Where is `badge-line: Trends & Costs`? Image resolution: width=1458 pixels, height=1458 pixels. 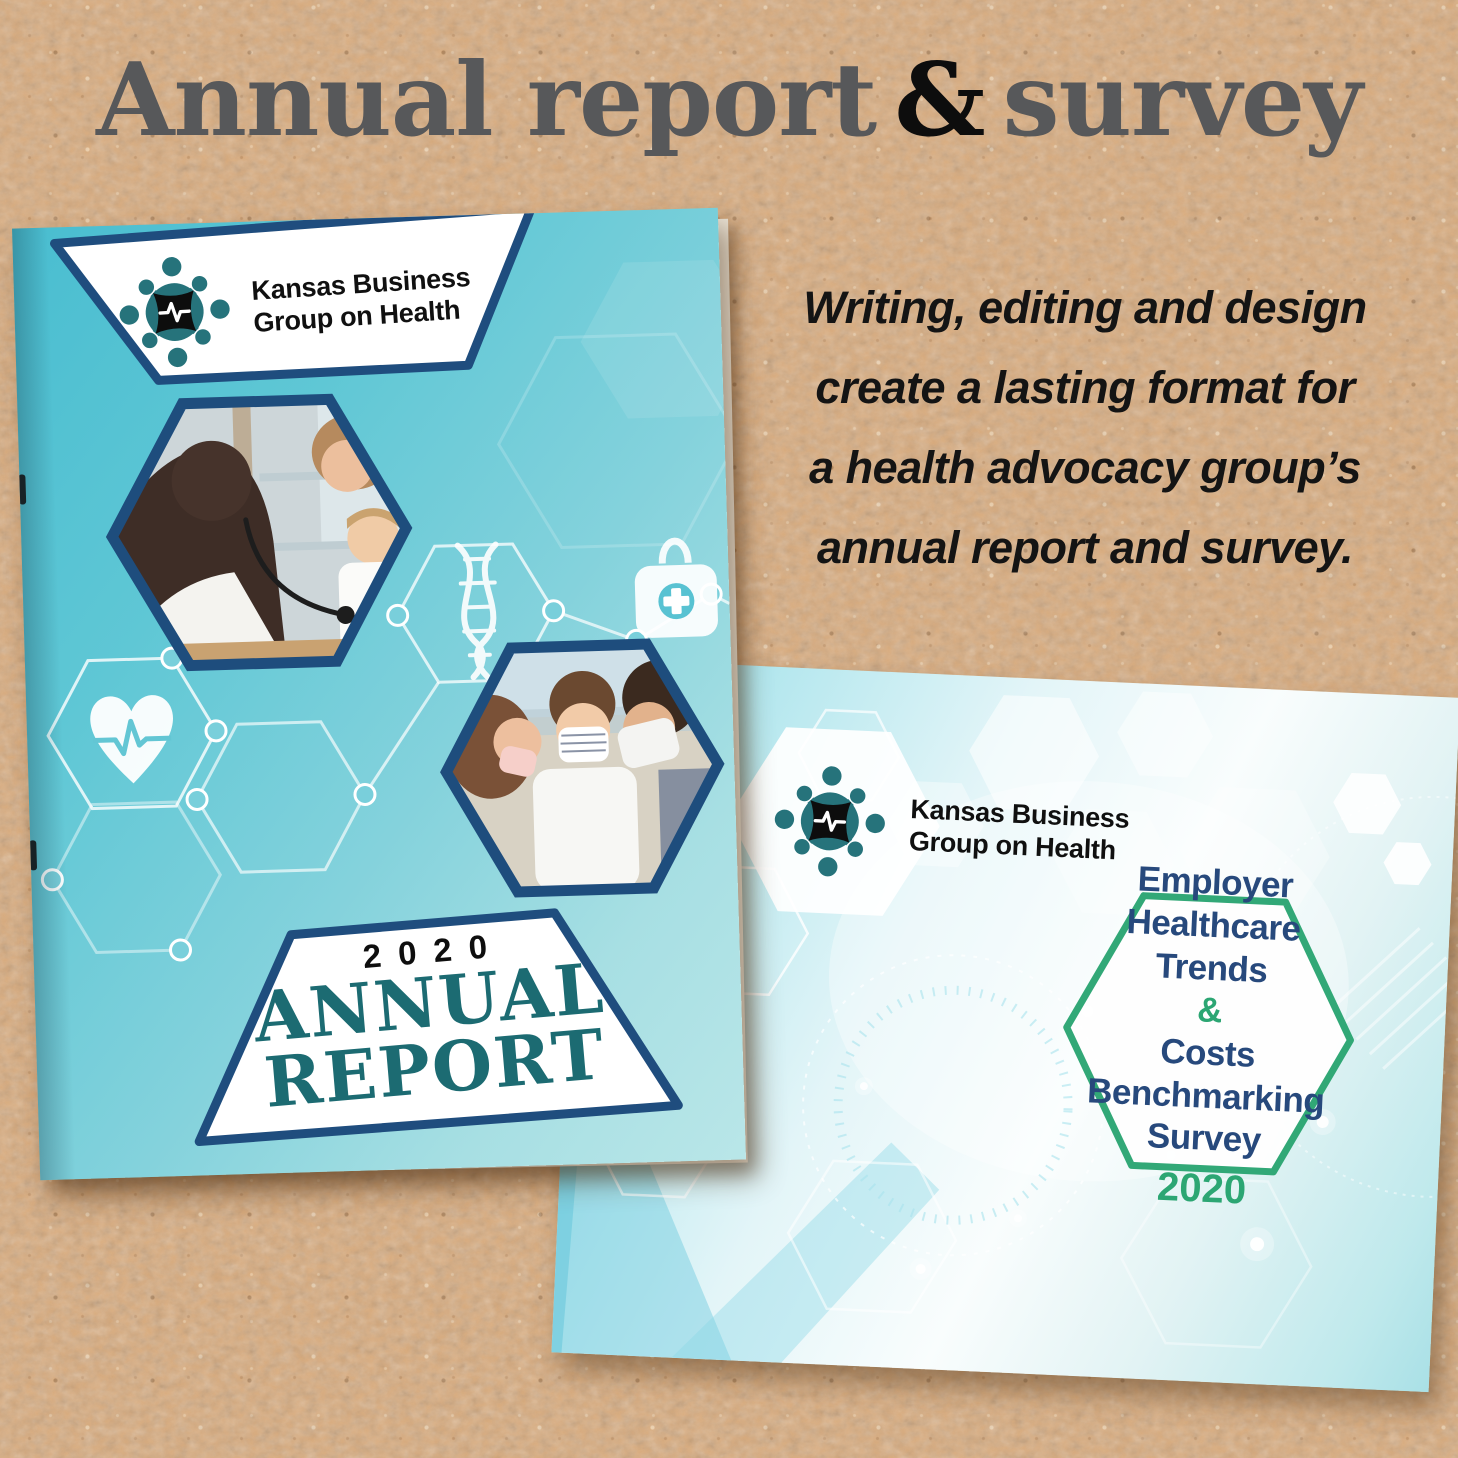 badge-line: Trends & Costs is located at coordinates (1211, 1010).